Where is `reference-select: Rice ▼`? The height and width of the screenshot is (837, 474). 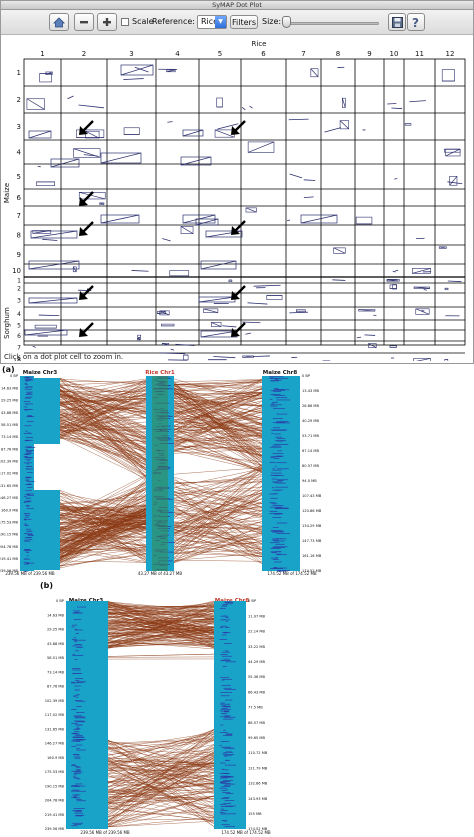 reference-select: Rice ▼ is located at coordinates (212, 22).